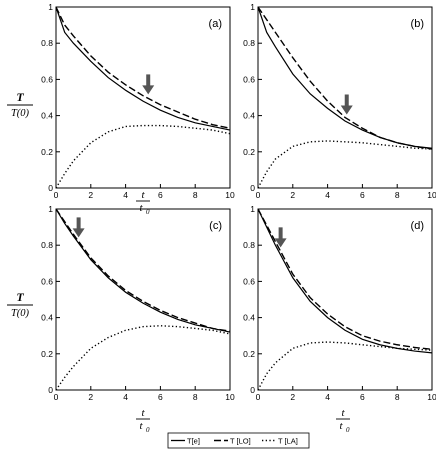 The image size is (436, 454). Describe the element at coordinates (288, 441) in the screenshot. I see `legend-label: T [LA]` at that location.